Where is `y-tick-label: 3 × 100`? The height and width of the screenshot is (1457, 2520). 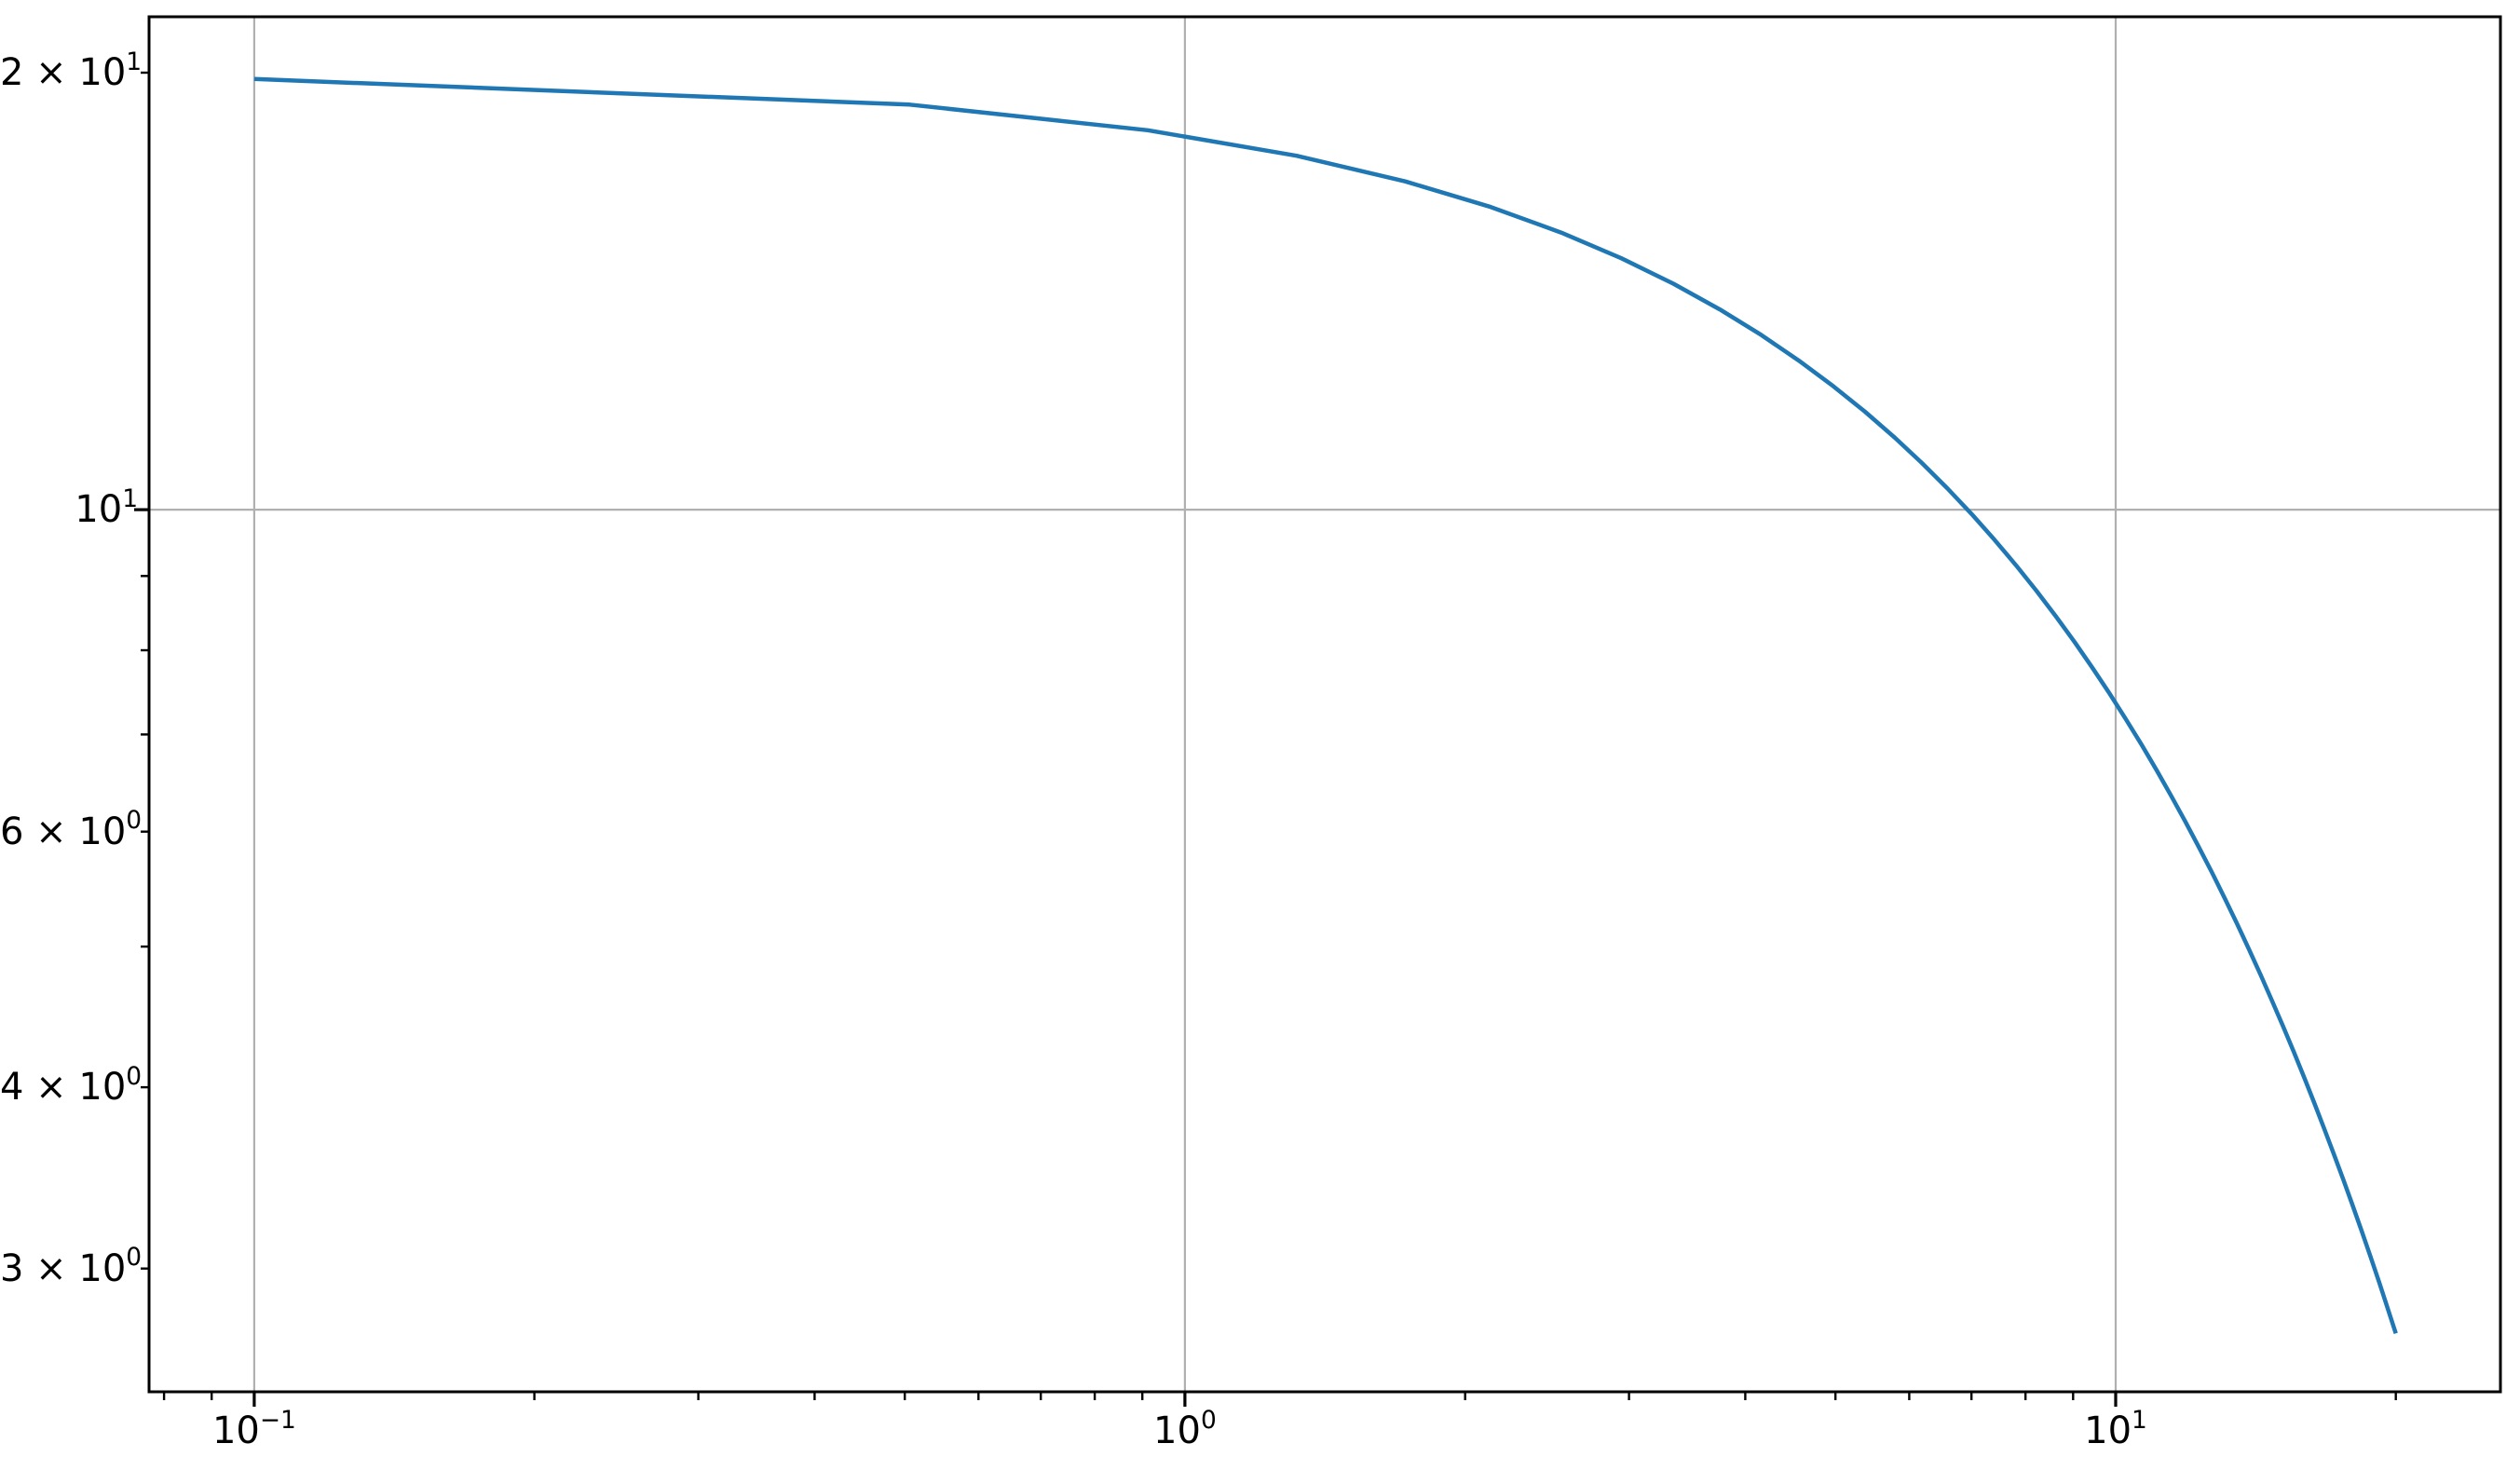
y-tick-label: 3 × 100 is located at coordinates (71, 1267).